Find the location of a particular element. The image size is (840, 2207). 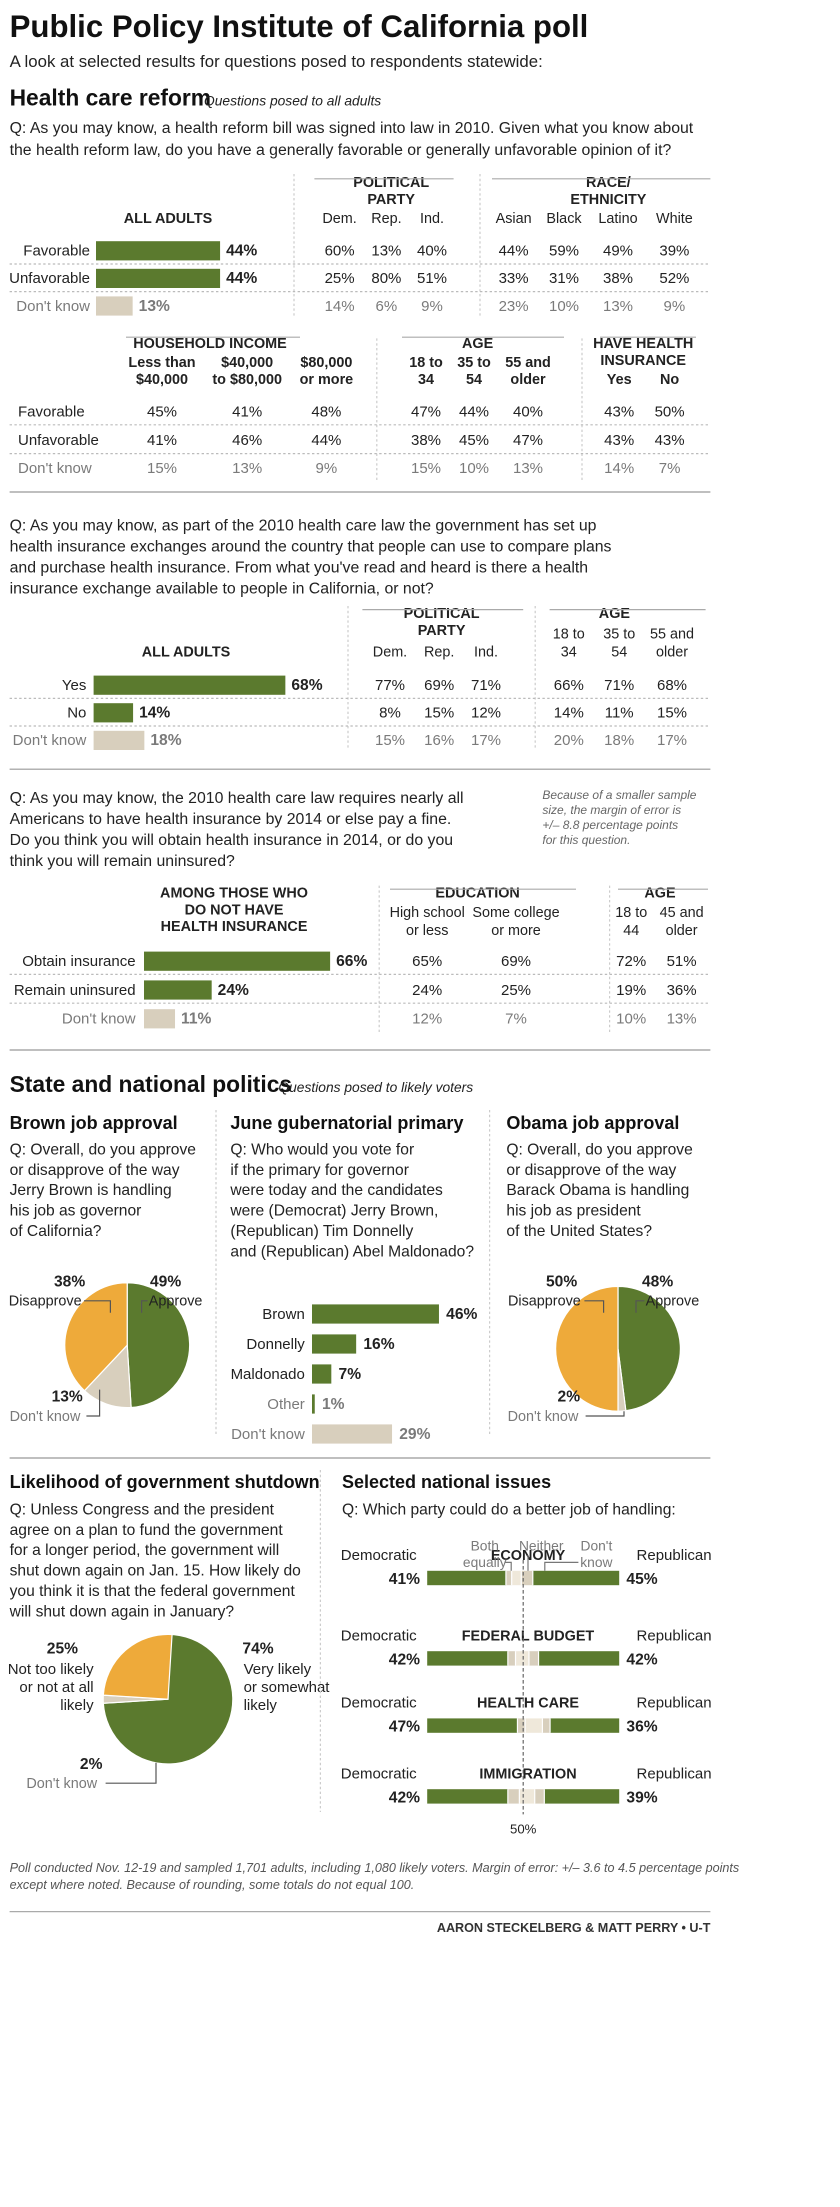

column-header-all-adults: ALL ADULTS is located at coordinates (168, 219).